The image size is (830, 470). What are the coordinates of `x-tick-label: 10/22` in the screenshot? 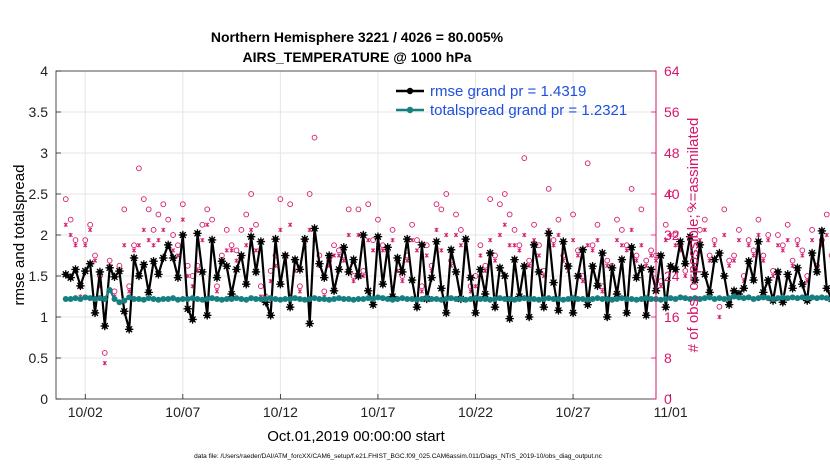 It's located at (475, 412).